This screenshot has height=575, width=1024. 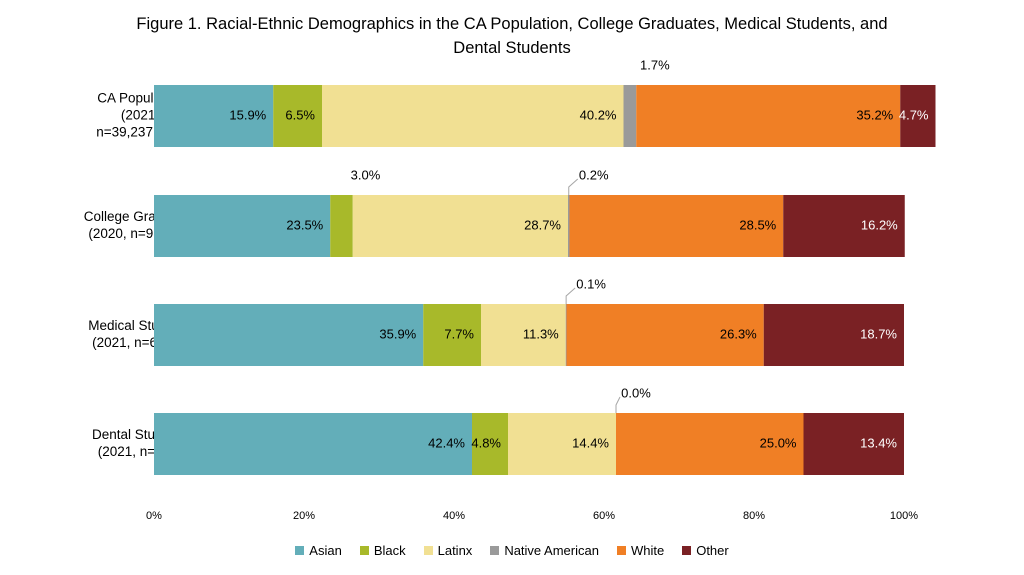 What do you see at coordinates (712, 551) in the screenshot?
I see `legend-label: Other` at bounding box center [712, 551].